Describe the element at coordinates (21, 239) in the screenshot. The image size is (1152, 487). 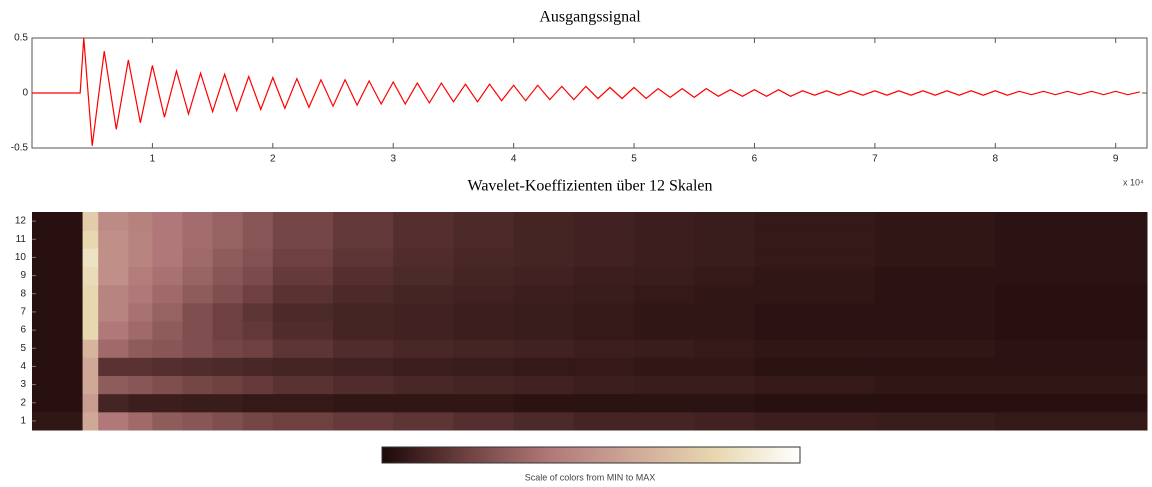
I see `y-tick-label: 11` at that location.